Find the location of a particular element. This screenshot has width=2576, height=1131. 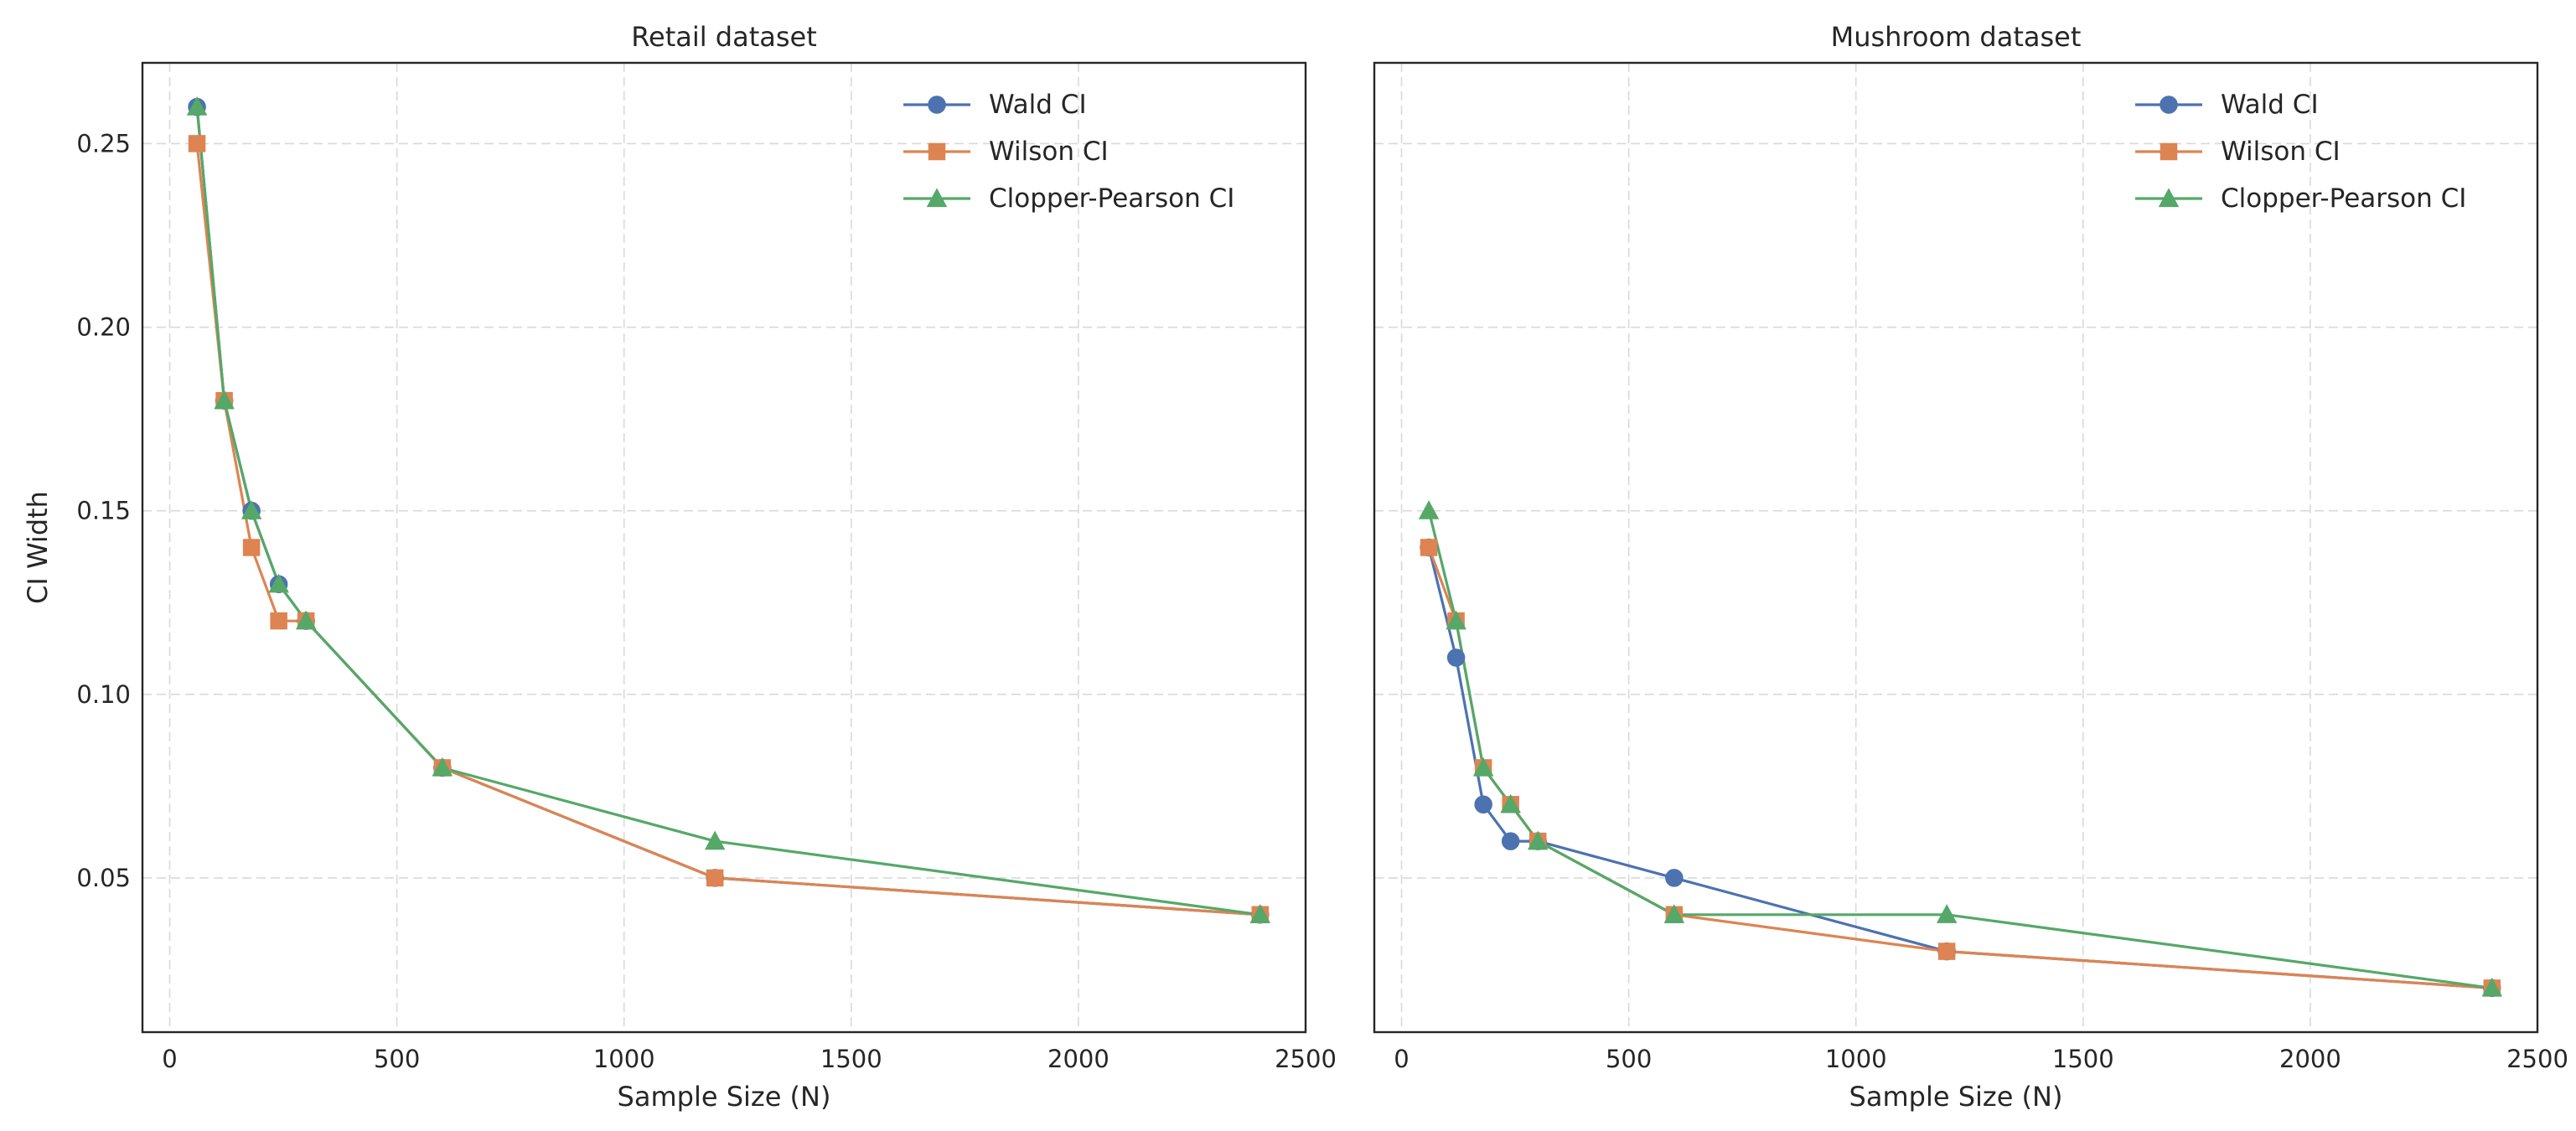

retail-legend: Wald CI Wilson CI Clopper-Pearson CI is located at coordinates (1068, 152).